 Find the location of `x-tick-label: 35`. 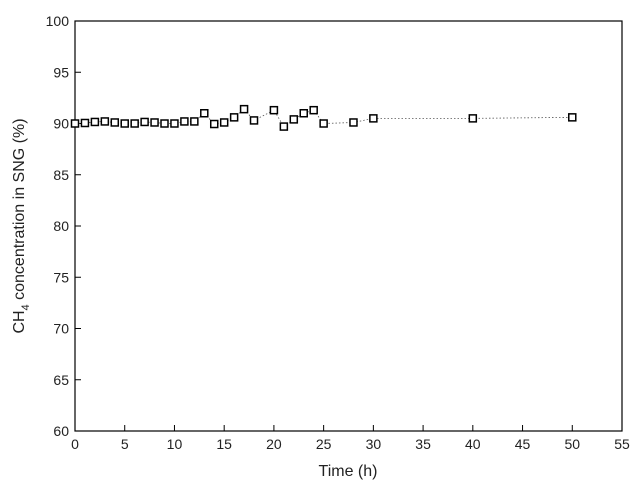

x-tick-label: 35 is located at coordinates (423, 444).